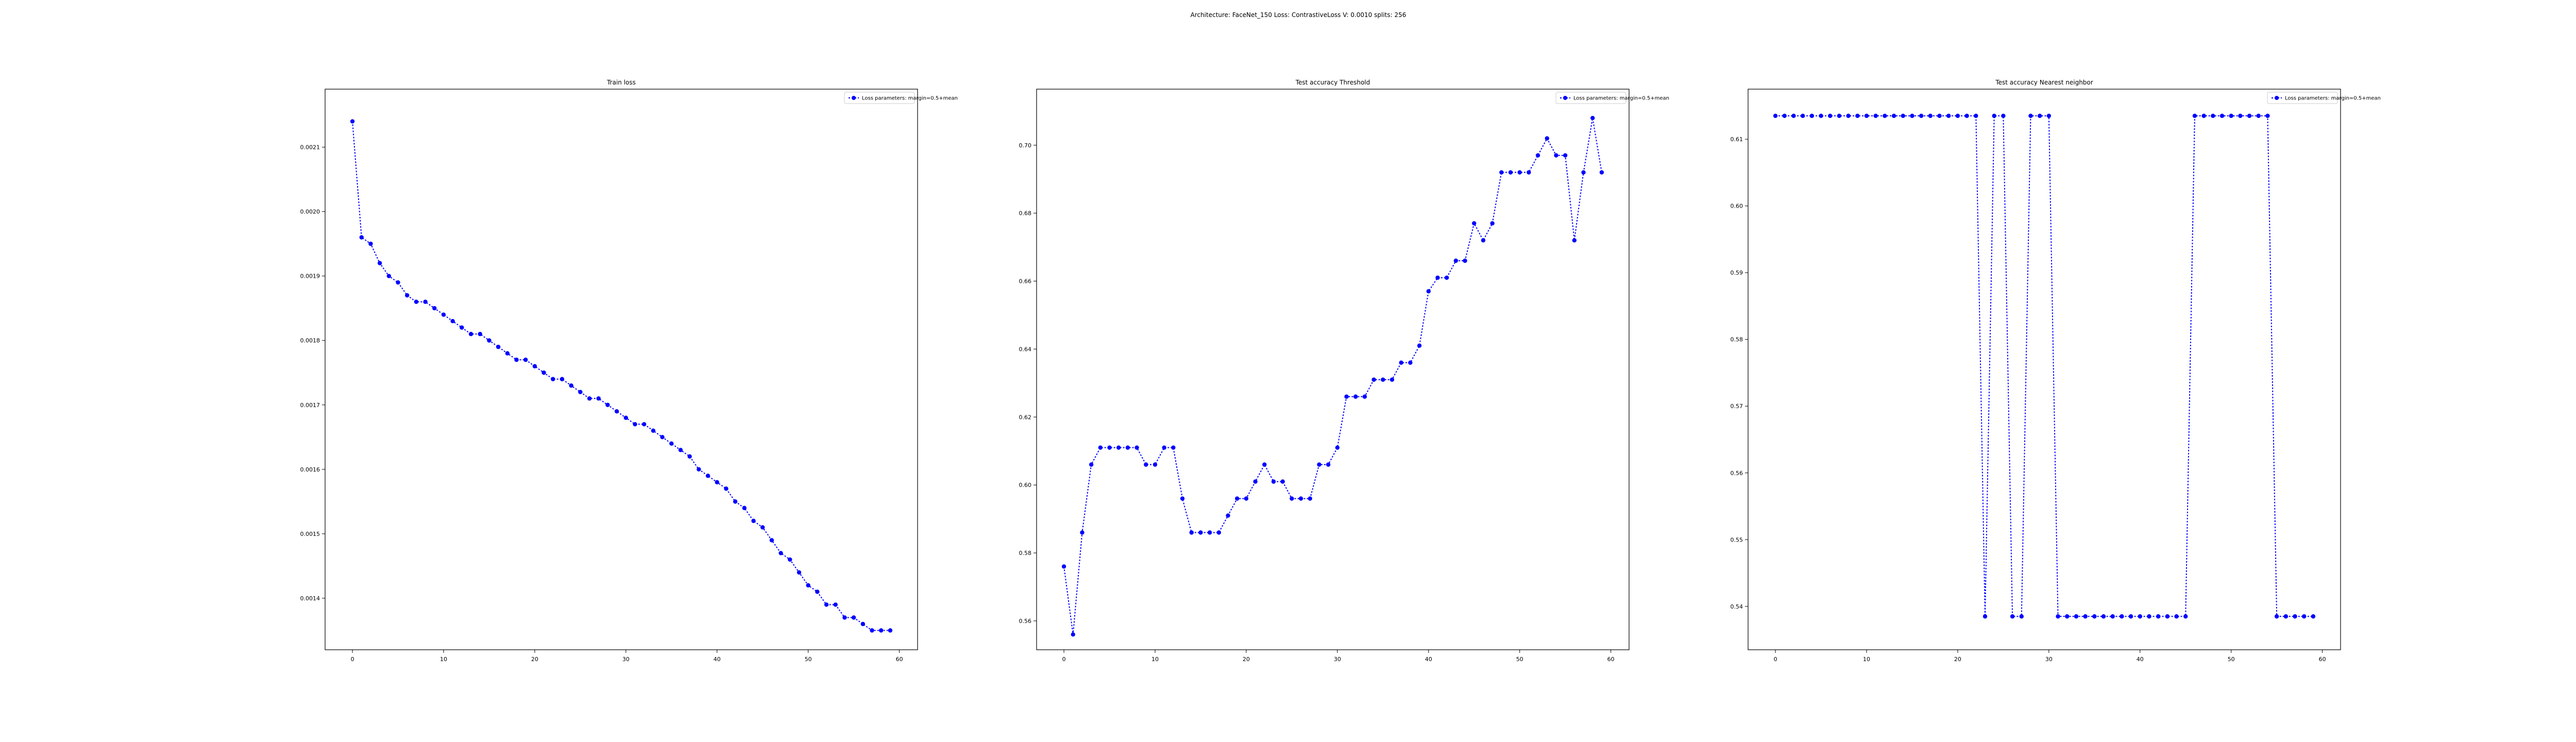  What do you see at coordinates (626, 659) in the screenshot?
I see `x-tick-label: 30` at bounding box center [626, 659].